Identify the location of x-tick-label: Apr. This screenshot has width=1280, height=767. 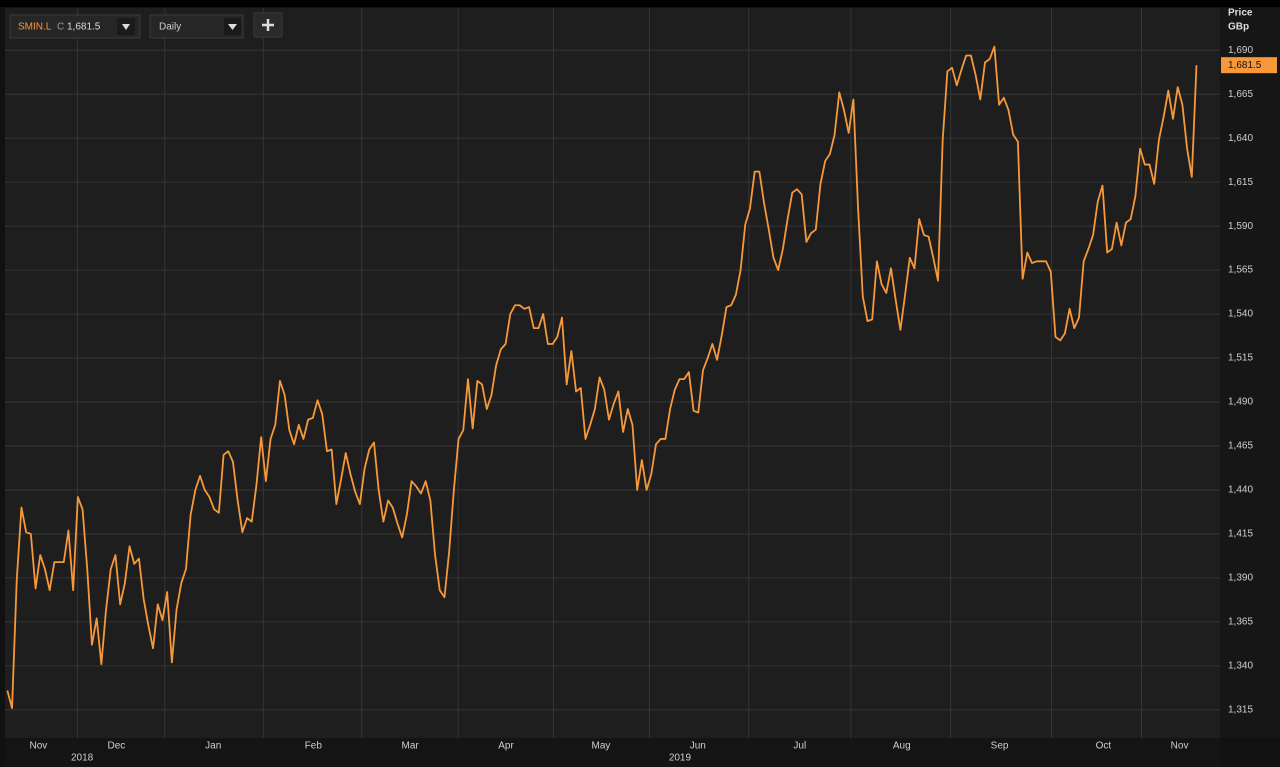
(506, 746).